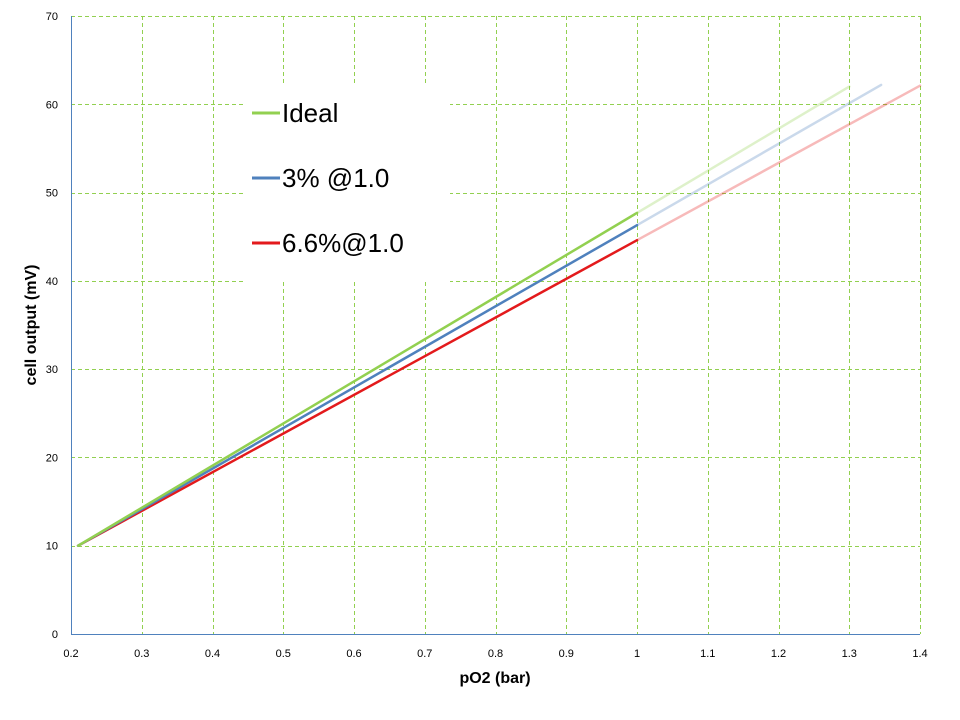  I want to click on legend-box, so click(348, 184).